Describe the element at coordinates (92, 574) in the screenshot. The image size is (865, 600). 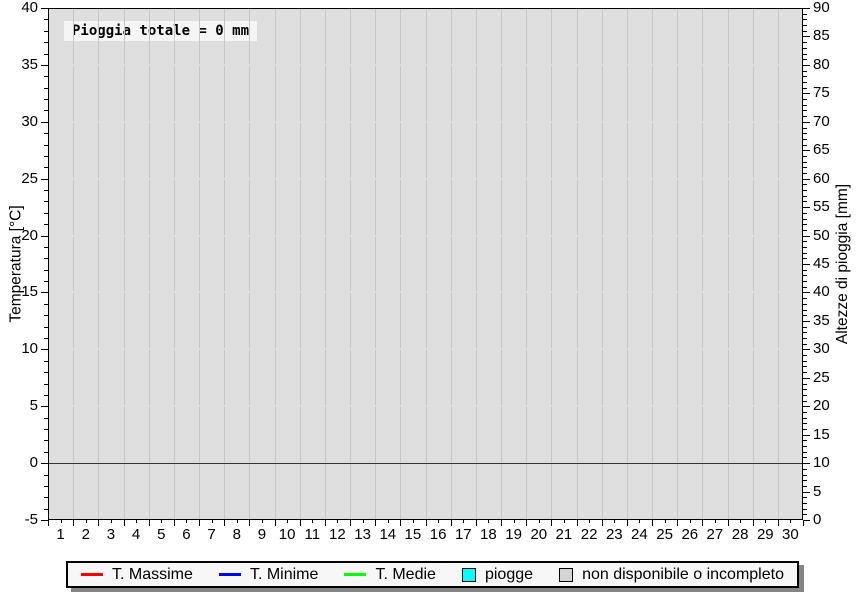
I see `legend-line-swatch-icon` at that location.